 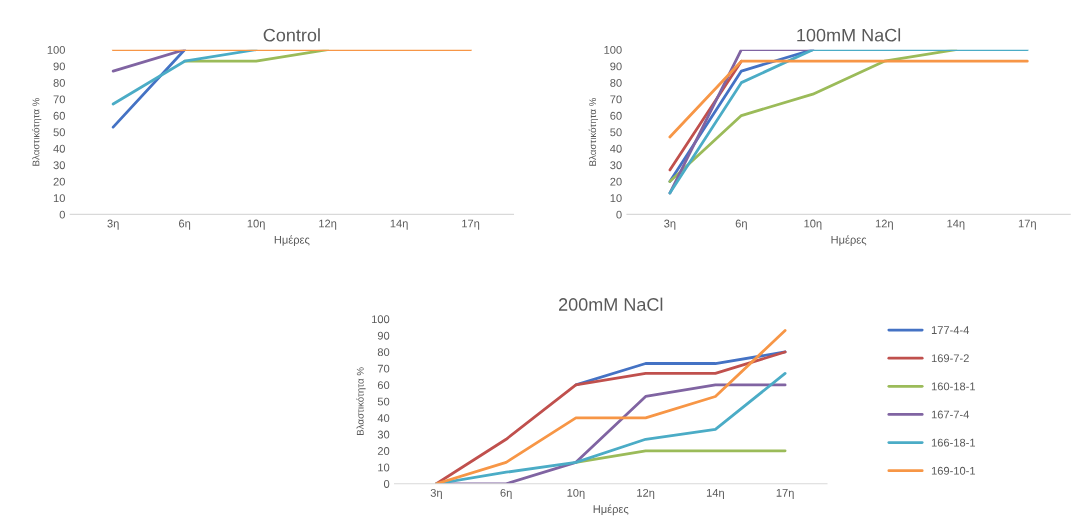 What do you see at coordinates (953, 442) in the screenshot?
I see `legend-label: 166-18-1` at bounding box center [953, 442].